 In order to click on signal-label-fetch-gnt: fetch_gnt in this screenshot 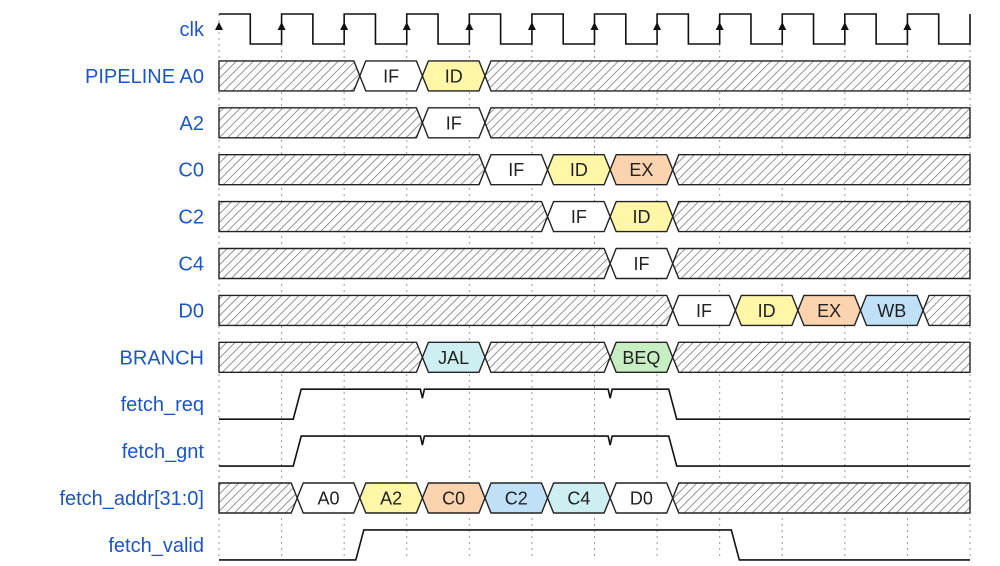, I will do `click(163, 452)`.